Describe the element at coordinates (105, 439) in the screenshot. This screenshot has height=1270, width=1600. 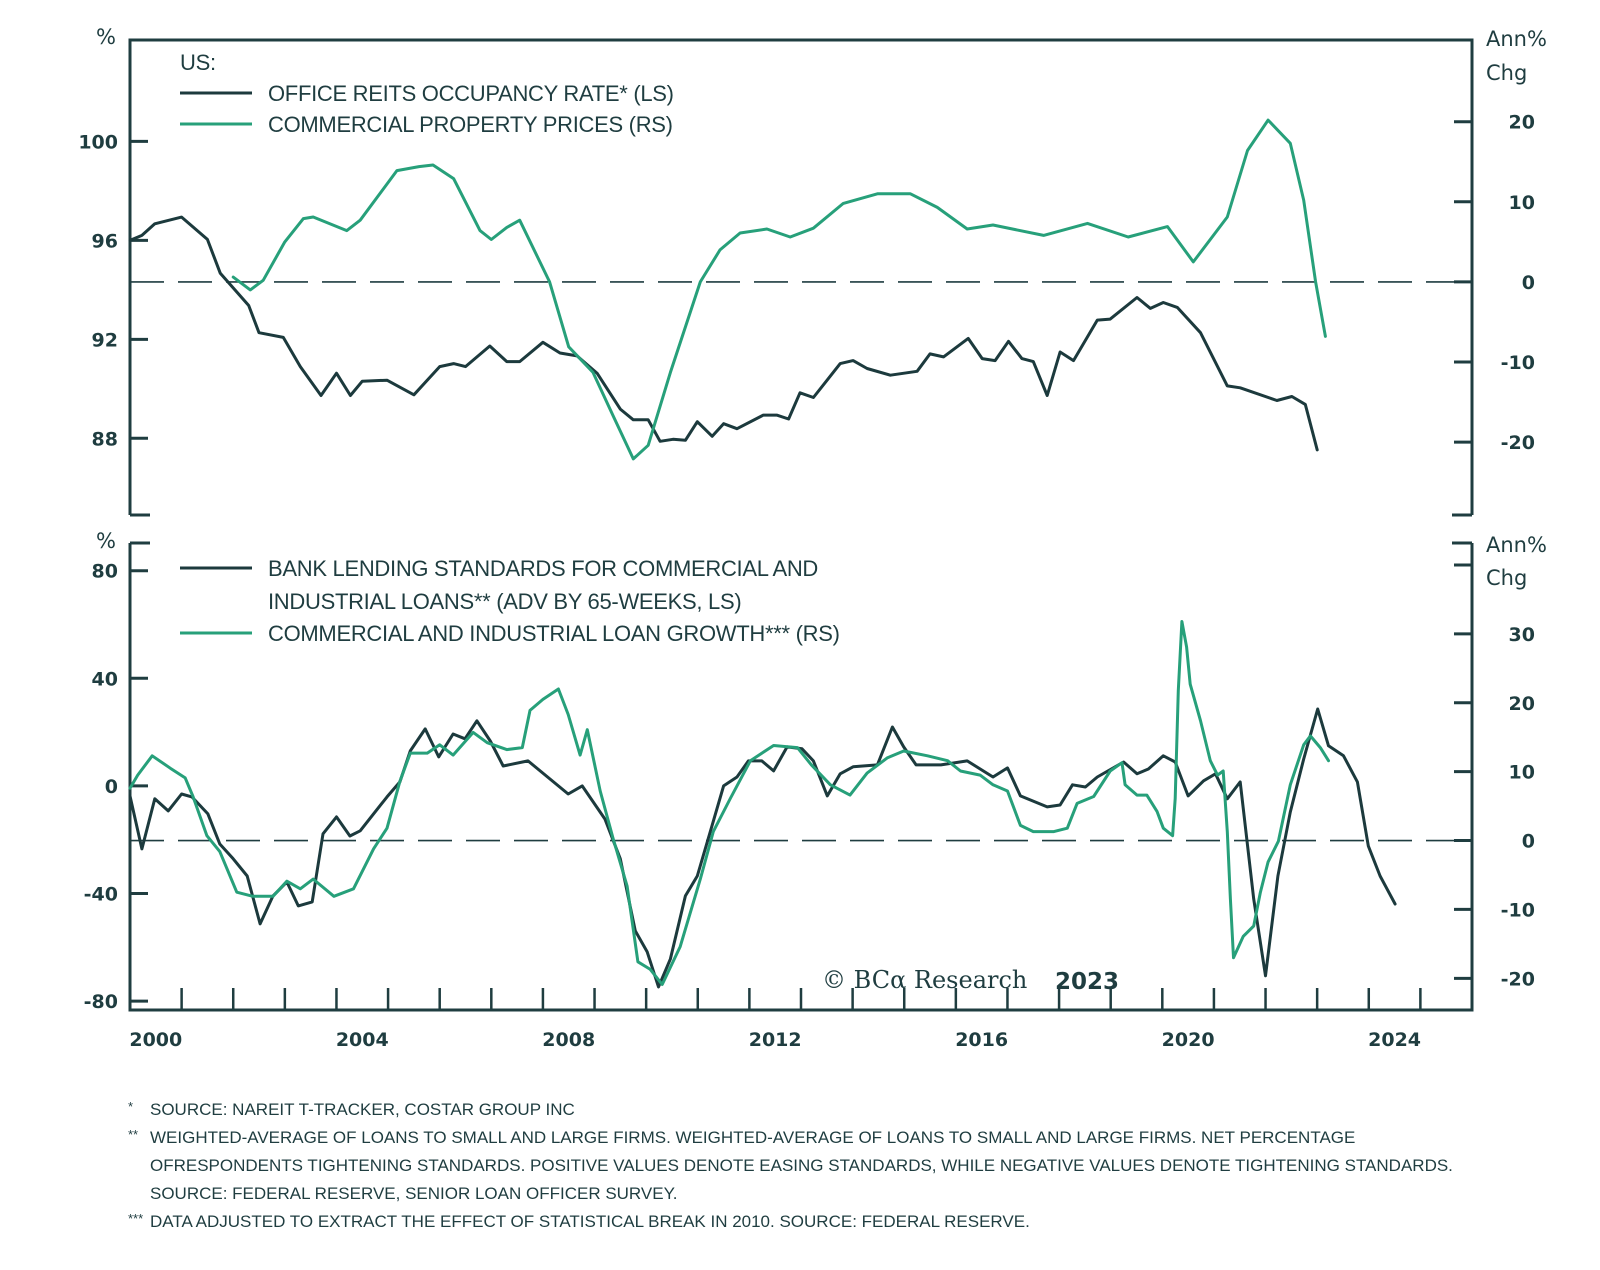
I see `left-tick-label: 88` at that location.